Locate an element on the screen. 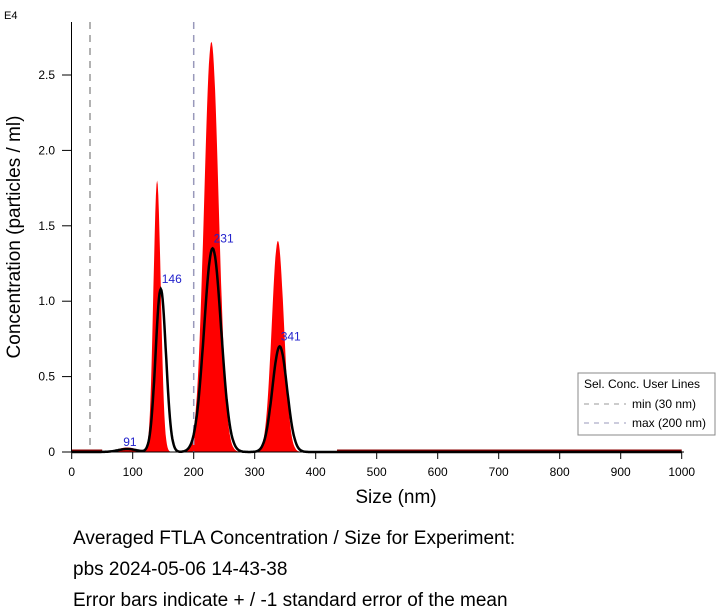 The height and width of the screenshot is (616, 722). x-tick-label: 300 is located at coordinates (255, 472).